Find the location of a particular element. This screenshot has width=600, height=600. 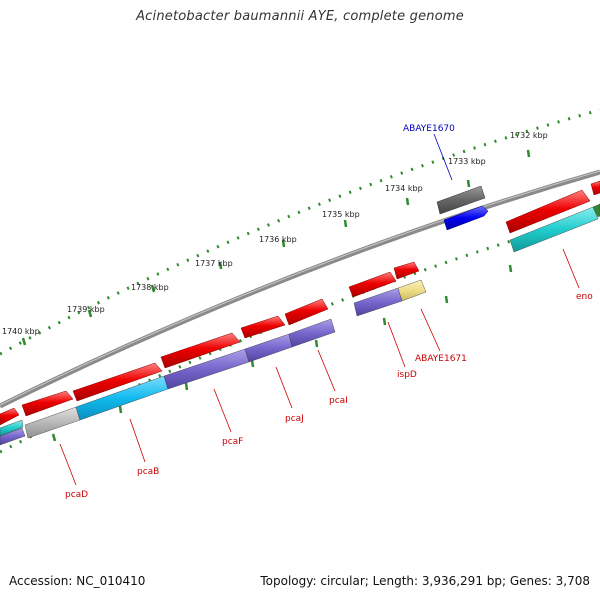

scale-label: 1733 kbp is located at coordinates (467, 161).